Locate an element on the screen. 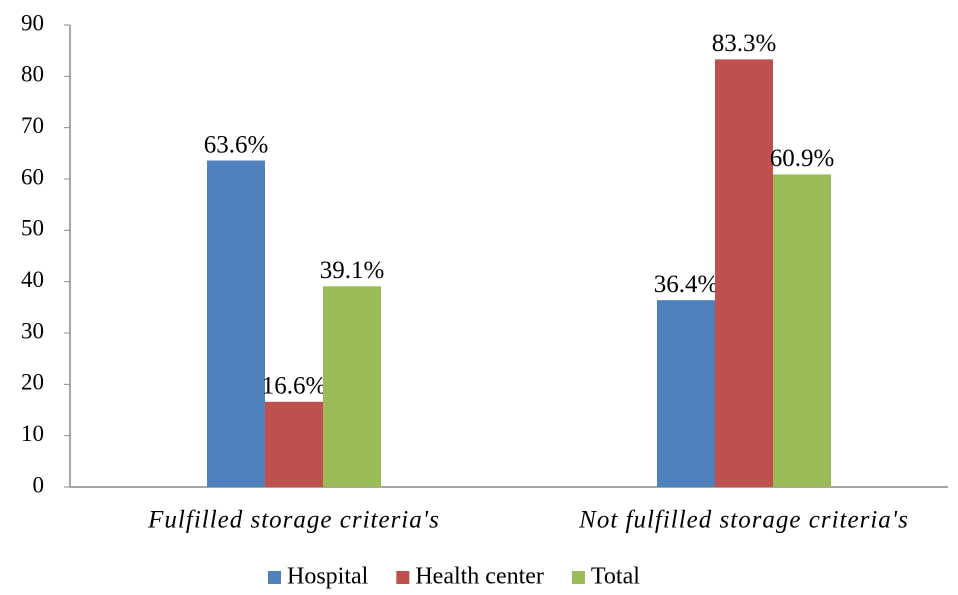  y-tick-label: 70 is located at coordinates (32, 125).